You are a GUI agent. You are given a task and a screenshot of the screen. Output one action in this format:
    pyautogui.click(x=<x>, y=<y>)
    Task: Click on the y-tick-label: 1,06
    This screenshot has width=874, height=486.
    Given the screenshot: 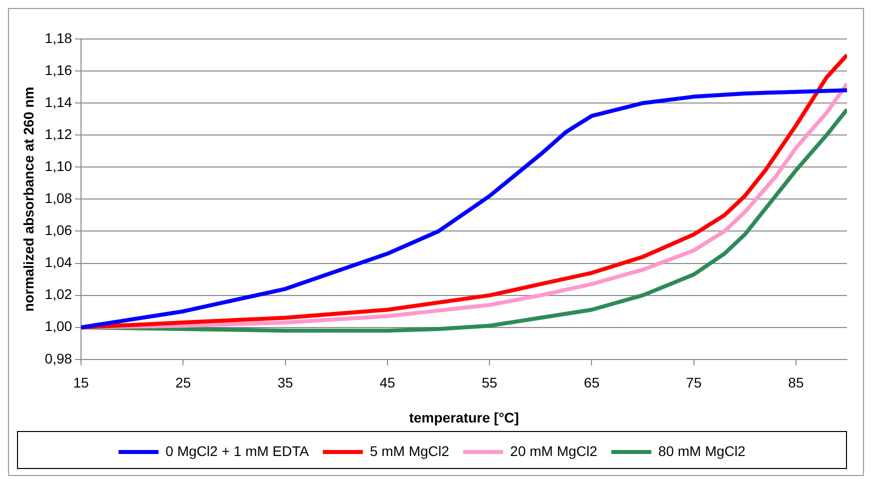 What is the action you would take?
    pyautogui.click(x=58, y=230)
    